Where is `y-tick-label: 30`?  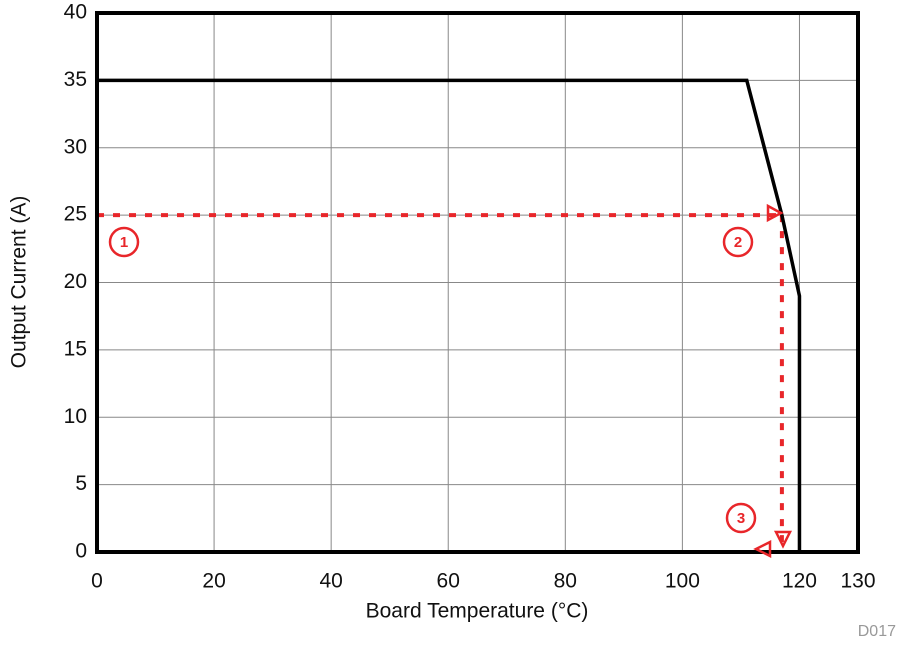 y-tick-label: 30 is located at coordinates (75, 146).